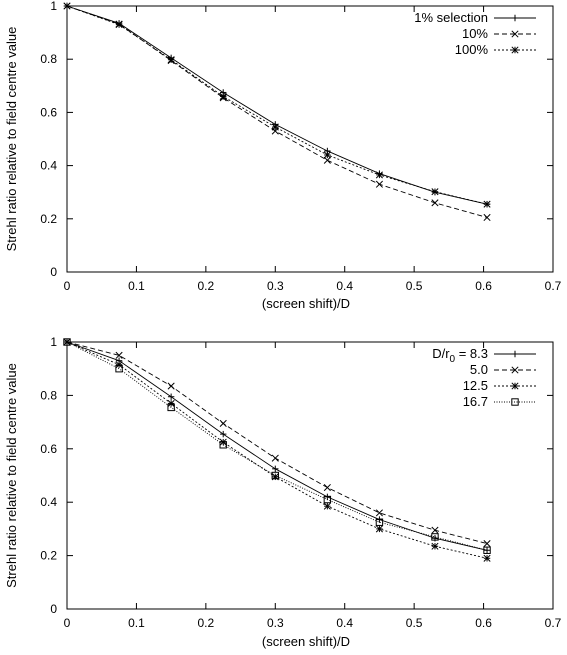 This screenshot has height=655, width=567. I want to click on legend-label: 10%, so click(475, 33).